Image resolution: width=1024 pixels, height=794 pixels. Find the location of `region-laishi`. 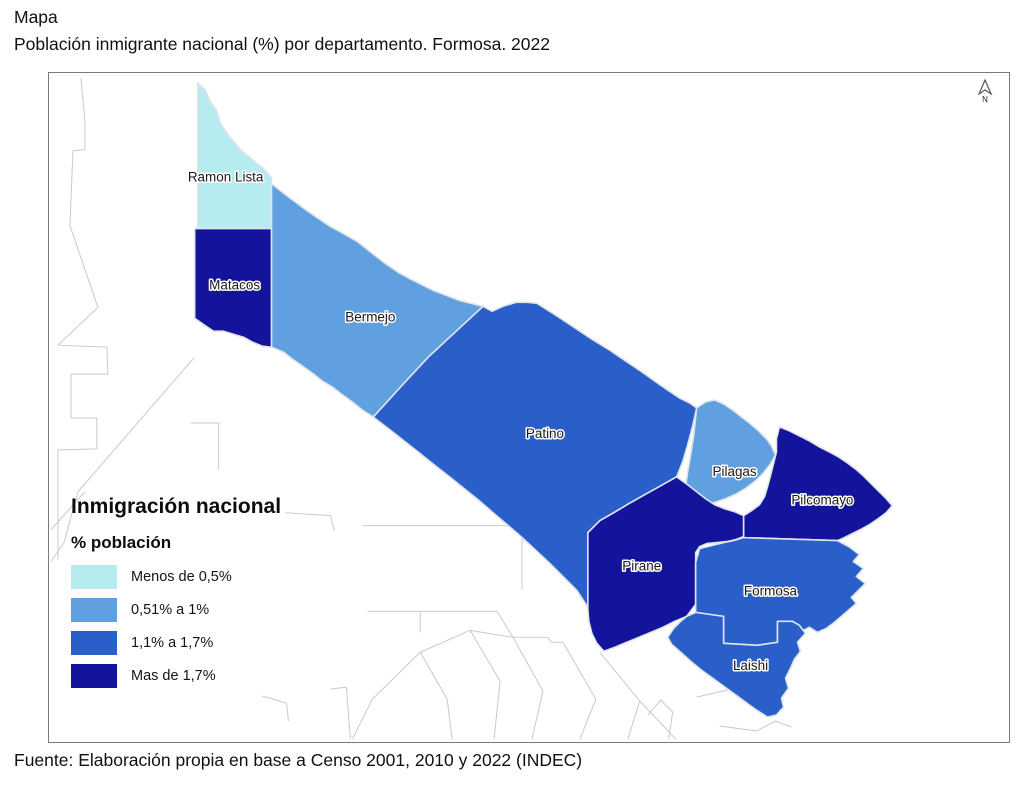

region-laishi is located at coordinates (736, 664).